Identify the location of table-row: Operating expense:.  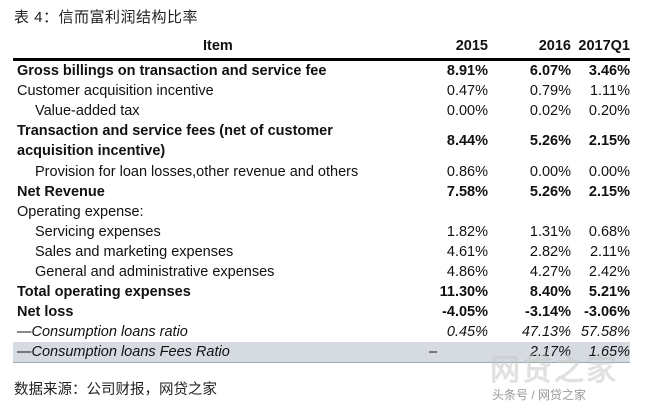
(321, 212).